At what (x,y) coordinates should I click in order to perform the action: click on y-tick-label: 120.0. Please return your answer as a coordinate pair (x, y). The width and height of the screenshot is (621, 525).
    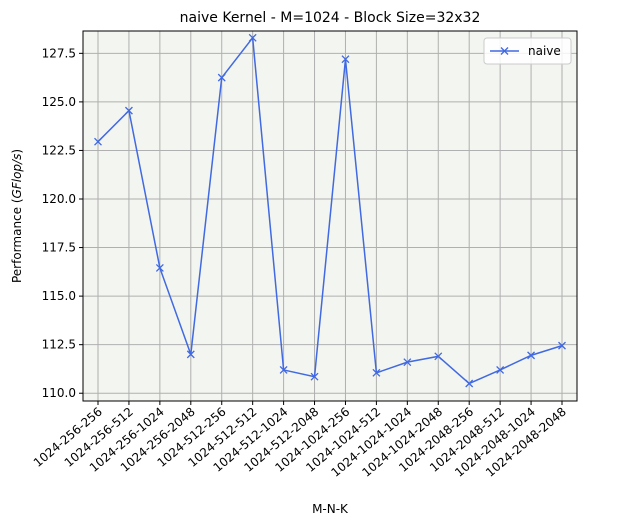
    Looking at the image, I should click on (59, 199).